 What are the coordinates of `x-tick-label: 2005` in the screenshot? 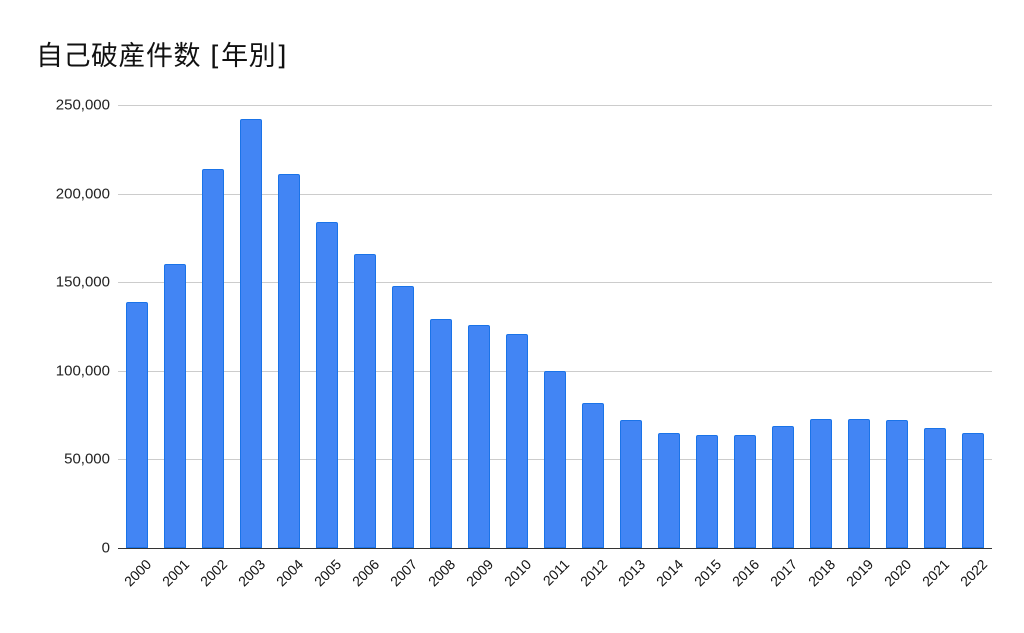 It's located at (327, 573).